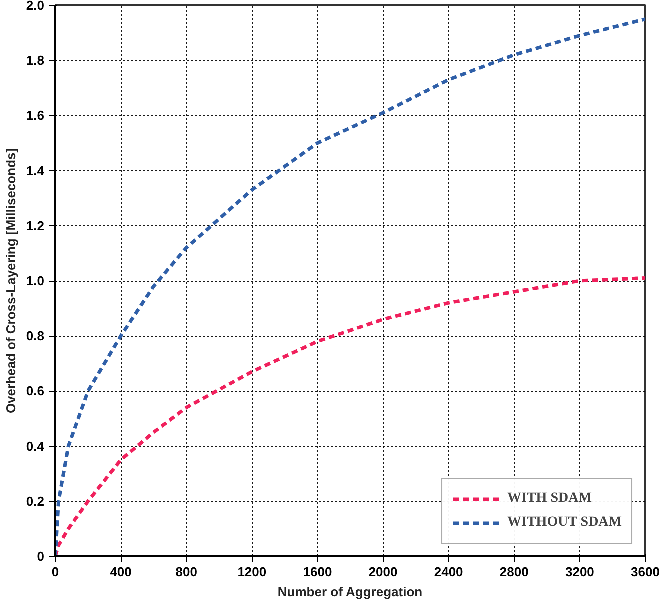 Image resolution: width=669 pixels, height=606 pixels. I want to click on x-axis-title: Number of Aggregation, so click(350, 592).